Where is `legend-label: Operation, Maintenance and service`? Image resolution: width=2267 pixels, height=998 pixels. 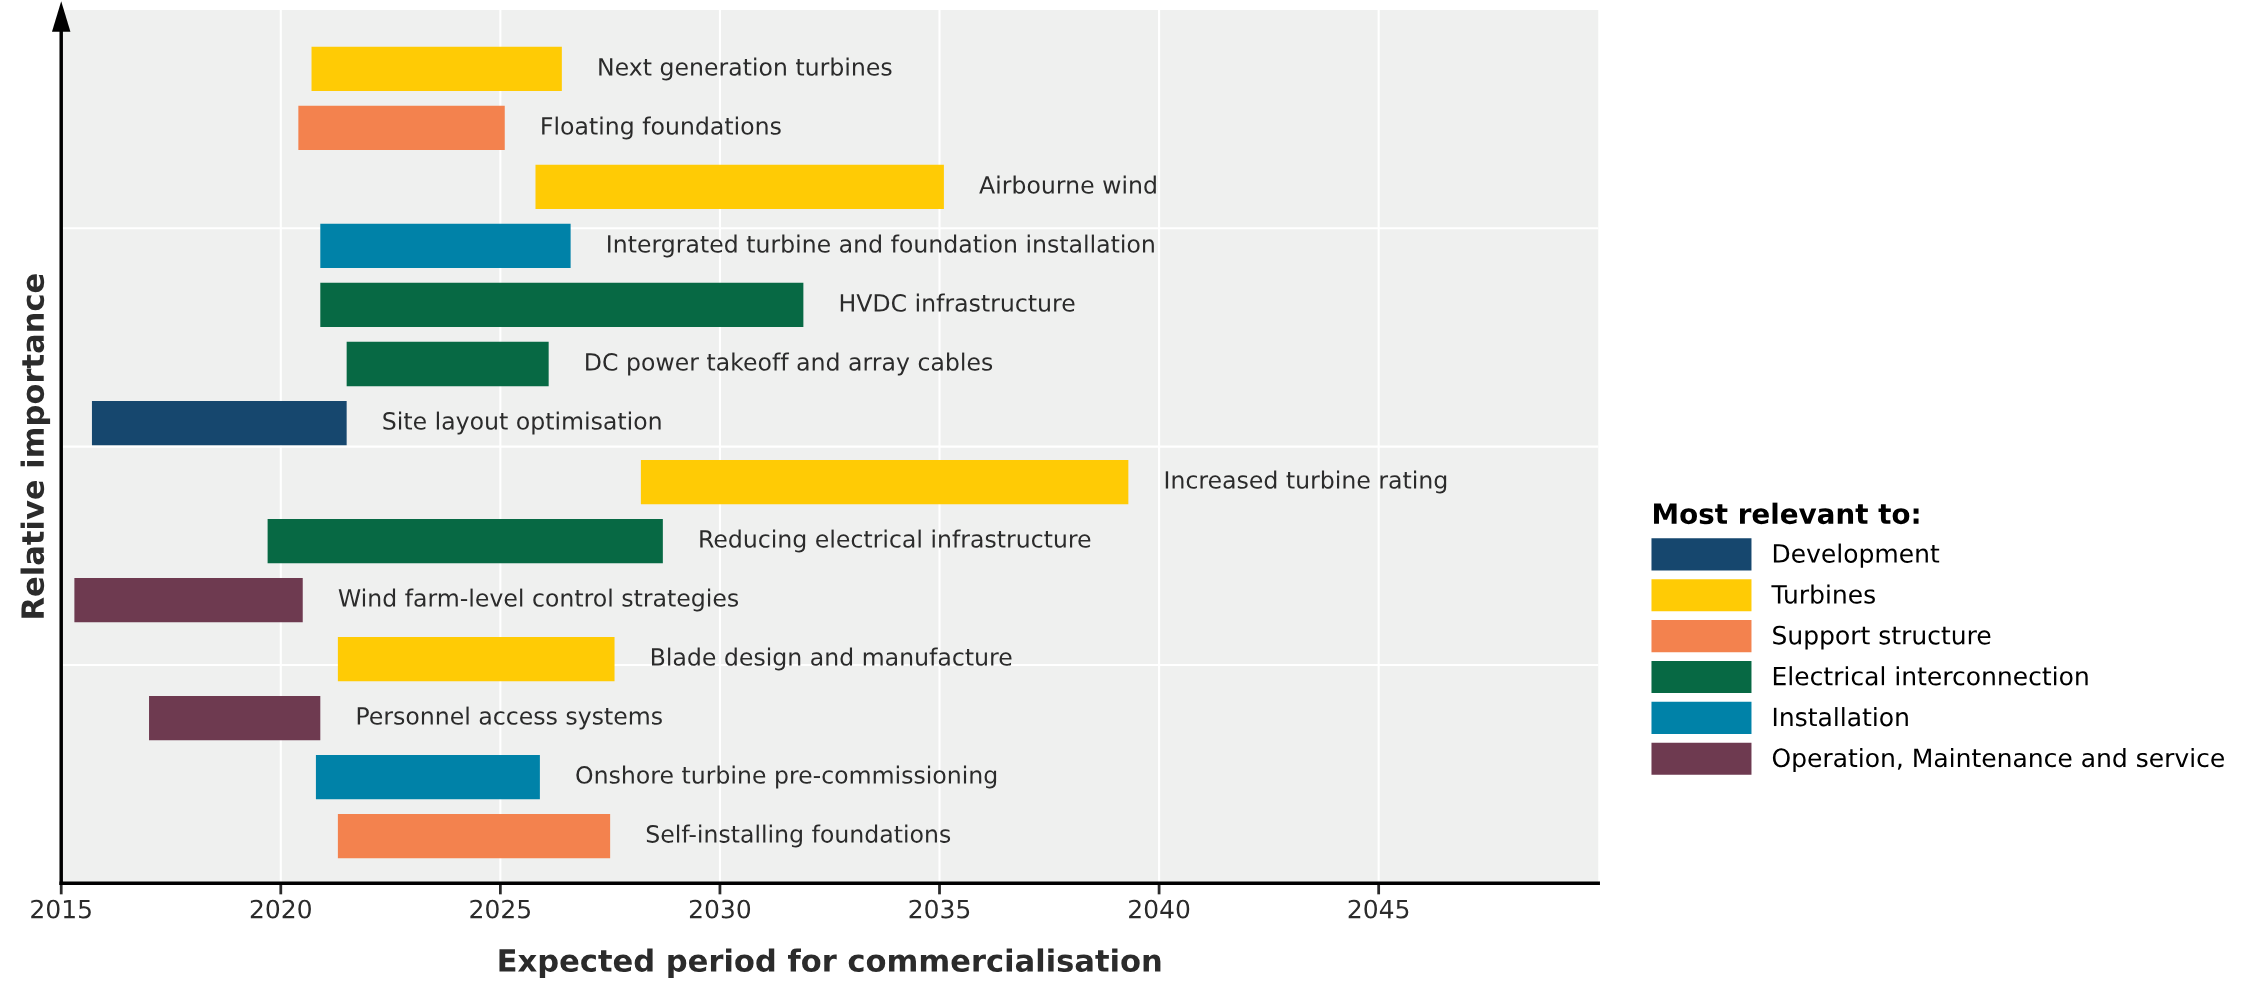 legend-label: Operation, Maintenance and service is located at coordinates (1998, 760).